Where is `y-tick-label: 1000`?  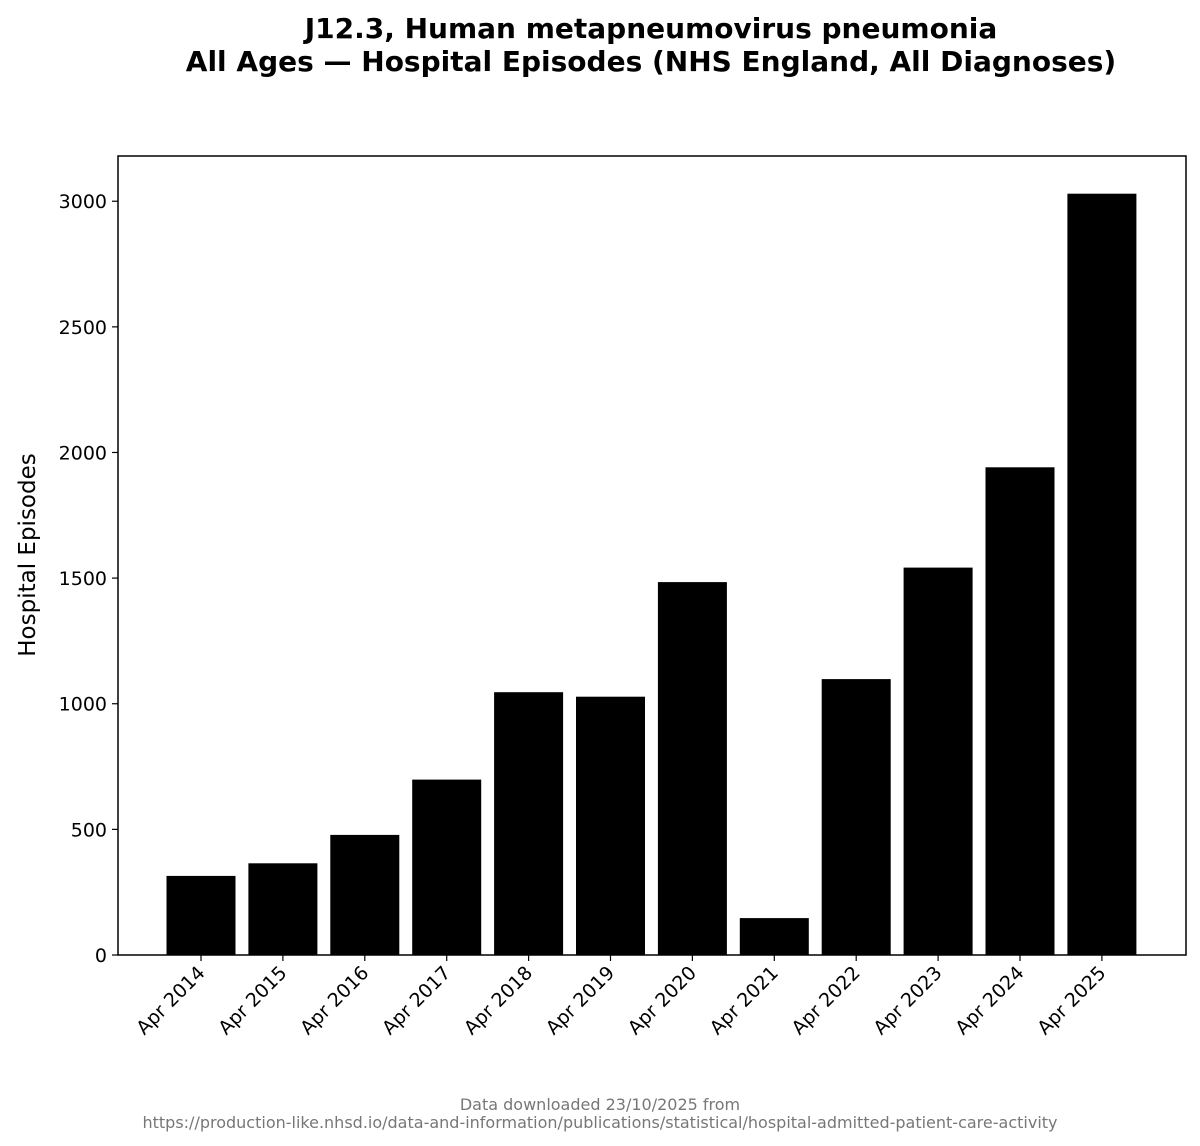
y-tick-label: 1000 is located at coordinates (83, 705).